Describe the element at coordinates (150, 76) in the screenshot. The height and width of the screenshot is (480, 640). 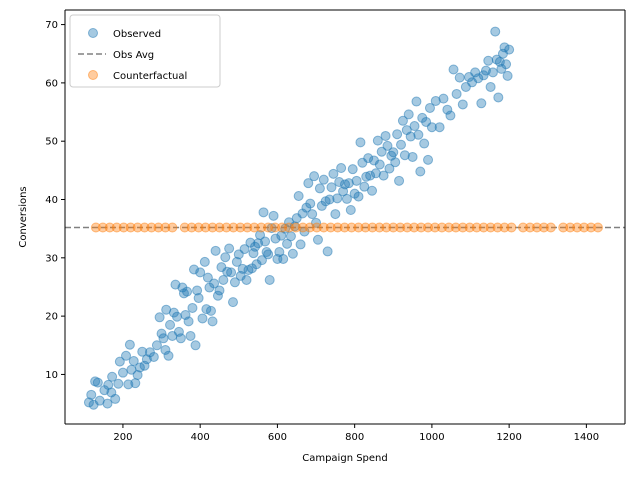
I see `legend-label-counterfactual: Counterfactual` at that location.